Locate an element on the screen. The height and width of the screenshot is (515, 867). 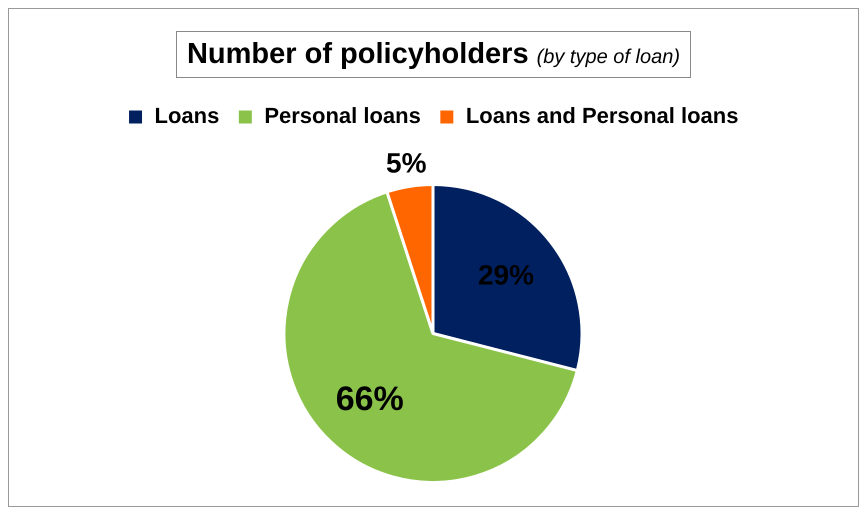
legend-label: Loans and Personal loans is located at coordinates (602, 115).